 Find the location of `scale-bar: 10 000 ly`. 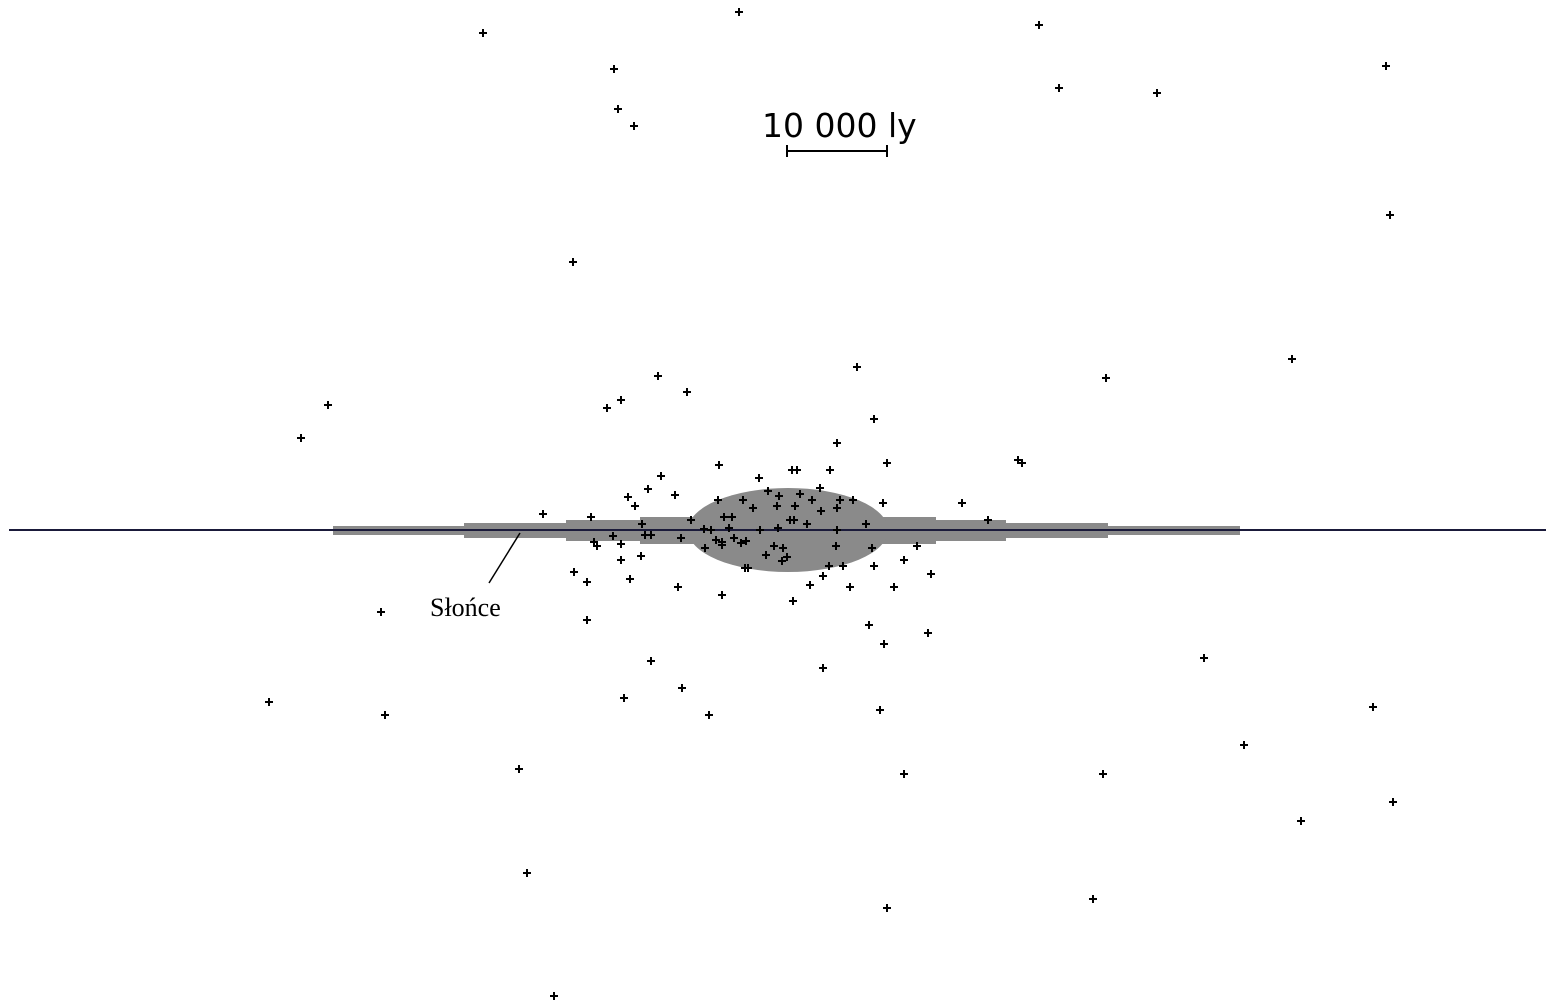

scale-bar: 10 000 ly is located at coordinates (839, 131).